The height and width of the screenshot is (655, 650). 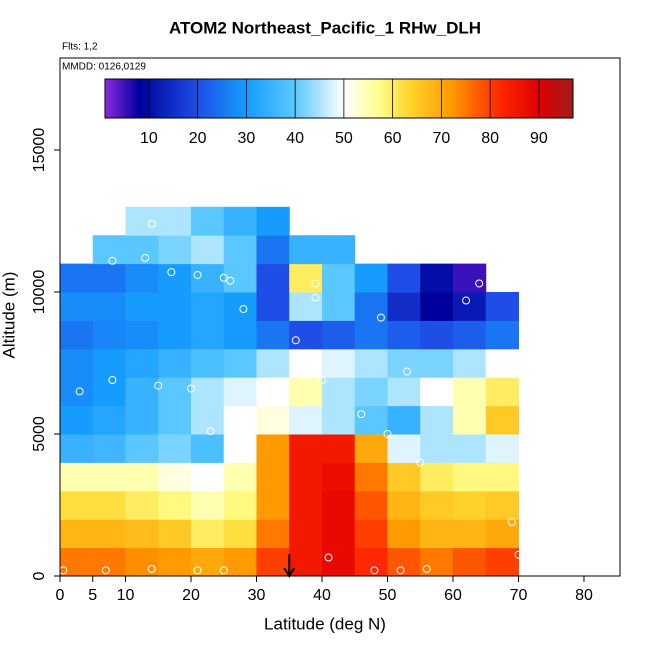 What do you see at coordinates (246, 138) in the screenshot?
I see `colorbar-tick-label: 30` at bounding box center [246, 138].